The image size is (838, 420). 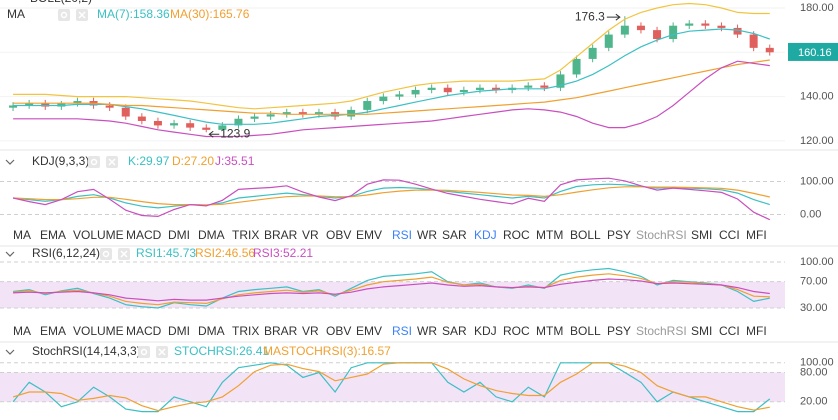 I want to click on legend-entry: J:35.51, so click(x=235, y=161).